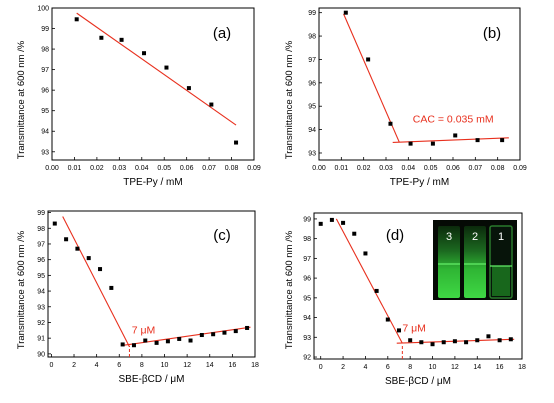 Image resolution: width=554 pixels, height=403 pixels. Describe the element at coordinates (431, 168) in the screenshot. I see `x-tick-label: 0.05` at that location.